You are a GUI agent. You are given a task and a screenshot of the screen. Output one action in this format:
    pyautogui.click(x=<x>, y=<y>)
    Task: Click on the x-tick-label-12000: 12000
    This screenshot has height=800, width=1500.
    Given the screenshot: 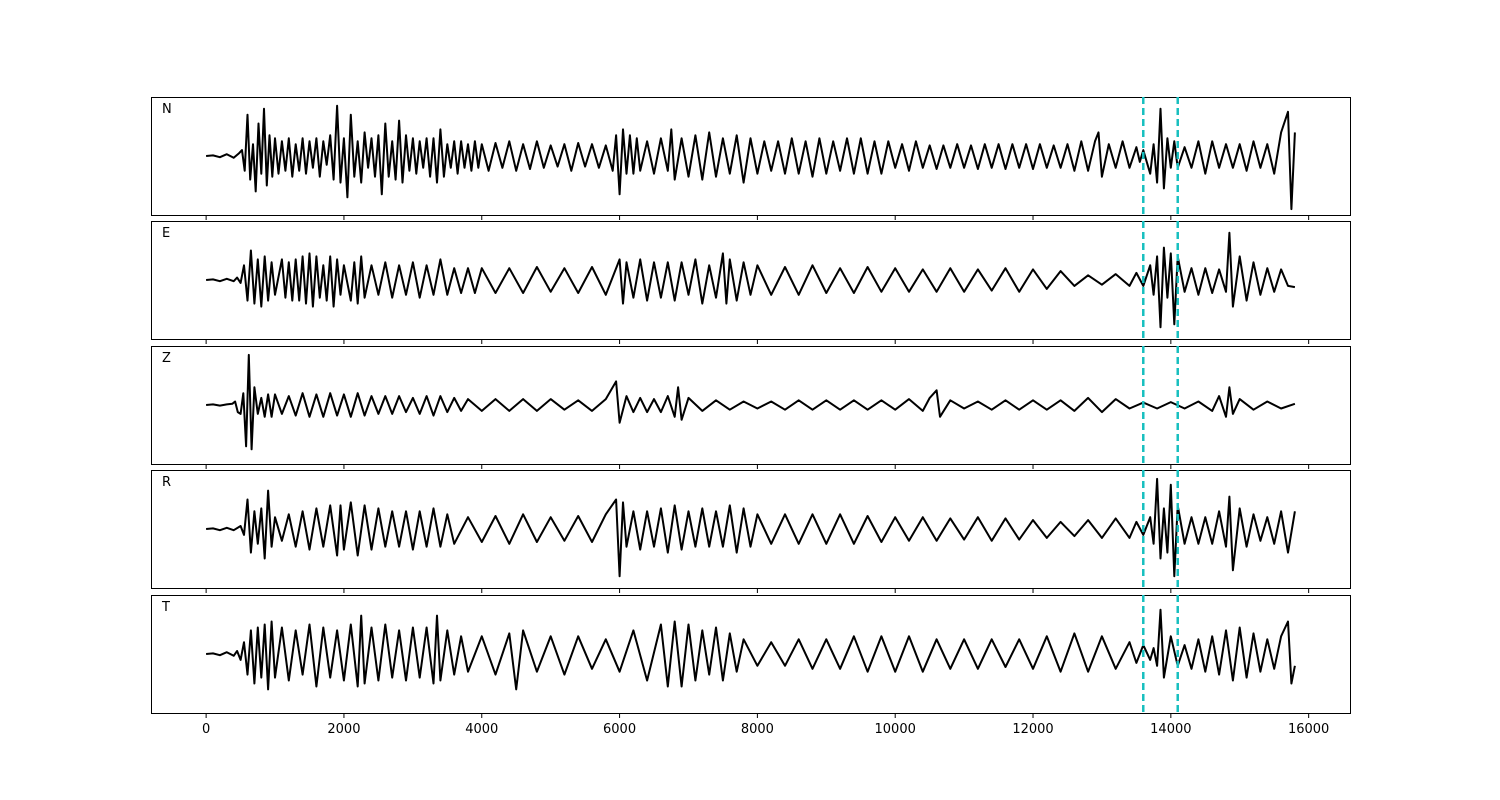 What is the action you would take?
    pyautogui.click(x=1032, y=729)
    